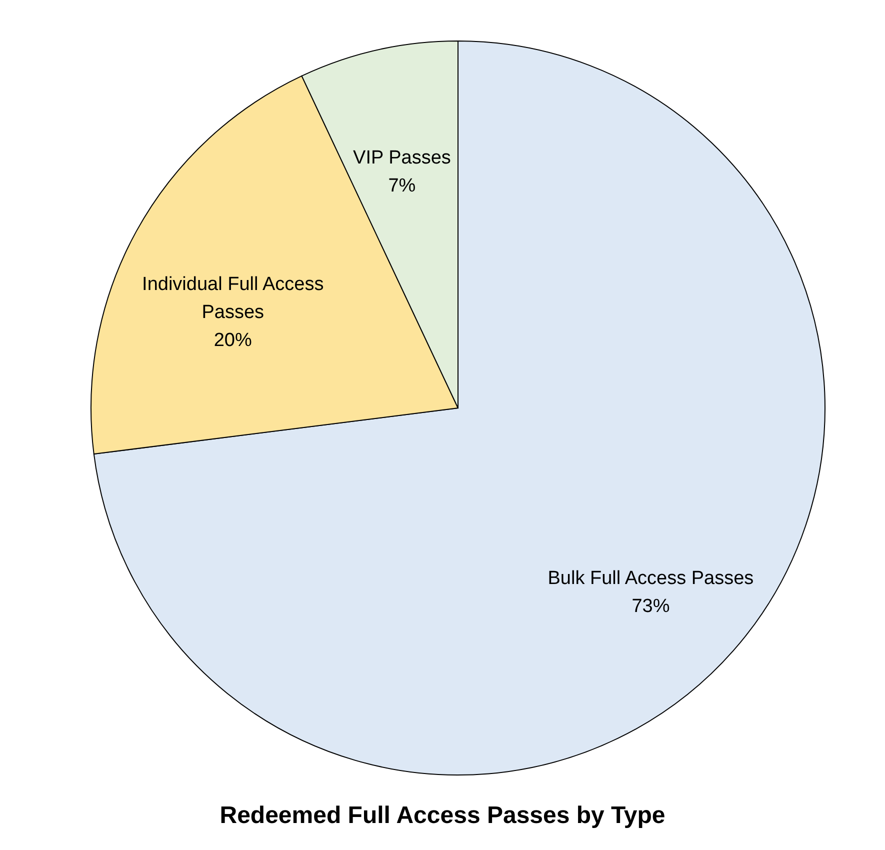 This screenshot has width=885, height=850. I want to click on slice-label: Individual Full Access Passes, so click(233, 299).